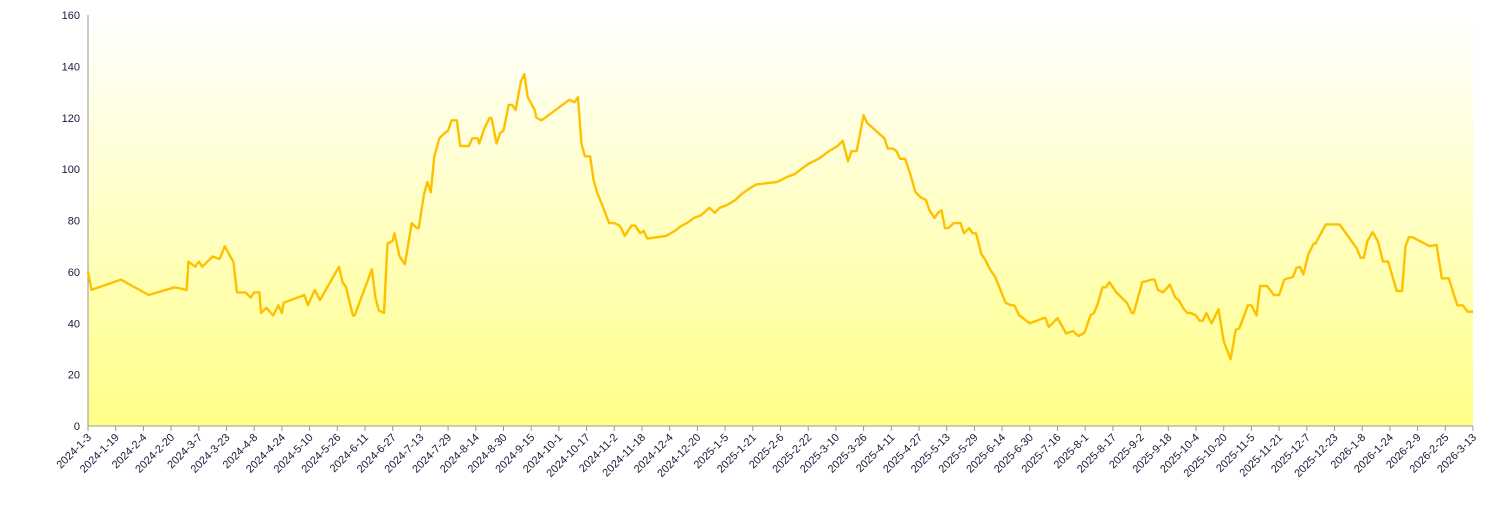  What do you see at coordinates (71, 67) in the screenshot?
I see `y-tick-label: 140` at bounding box center [71, 67].